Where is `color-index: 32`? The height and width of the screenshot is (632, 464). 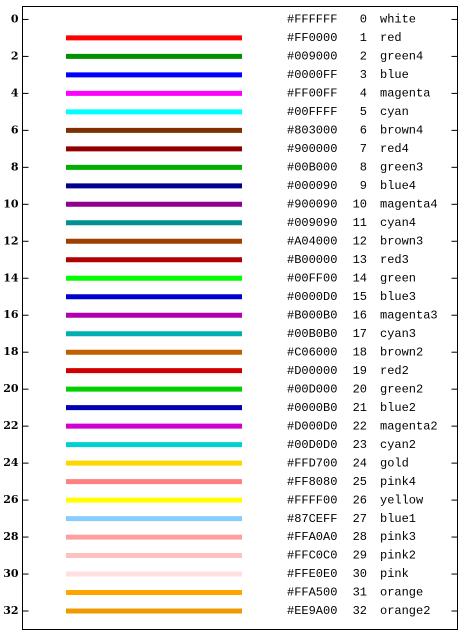 color-index: 32 is located at coordinates (360, 611).